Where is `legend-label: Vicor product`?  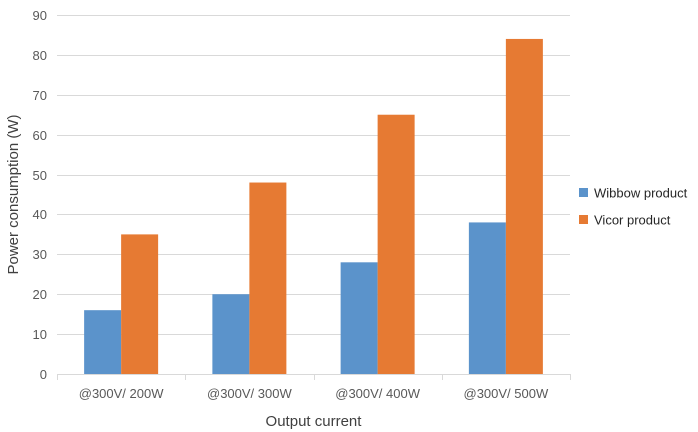
legend-label: Vicor product is located at coordinates (632, 220).